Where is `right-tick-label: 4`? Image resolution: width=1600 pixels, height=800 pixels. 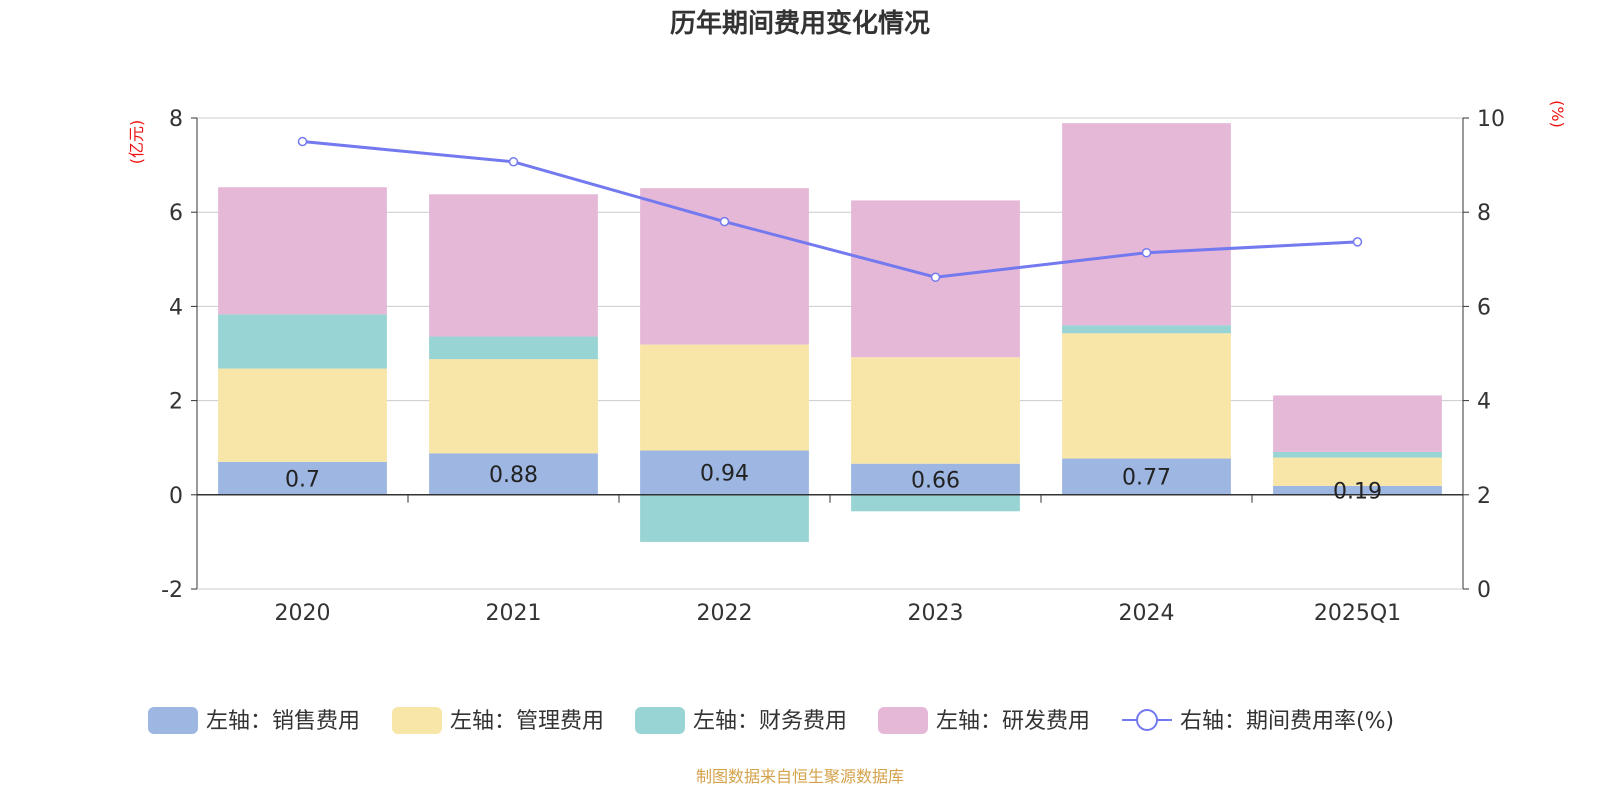
right-tick-label: 4 is located at coordinates (1484, 402).